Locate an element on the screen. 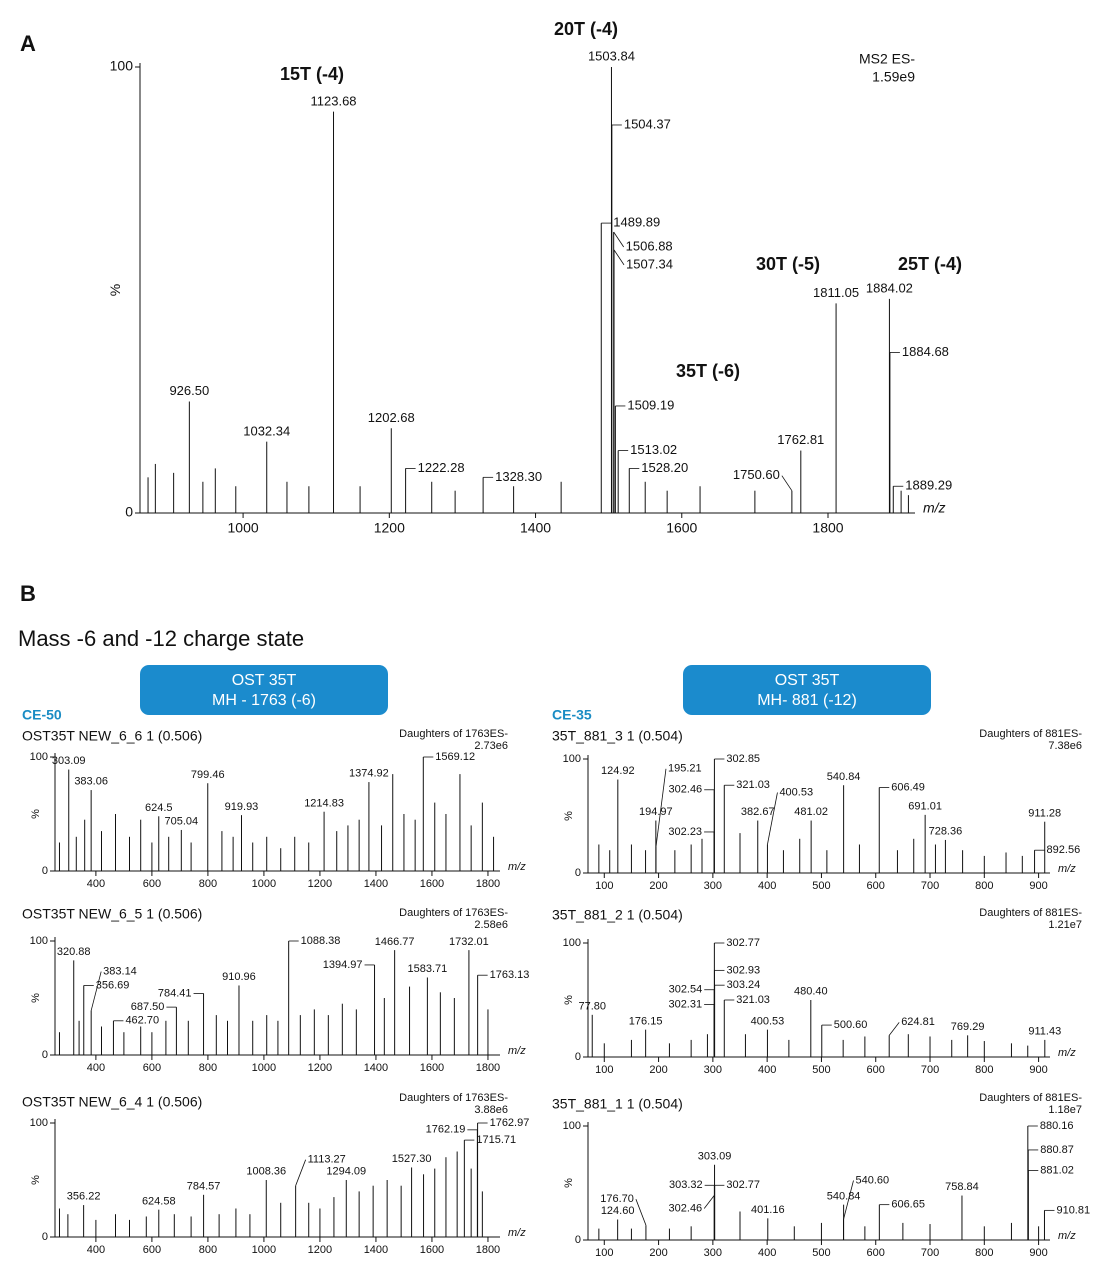  peak-label: 910.81 is located at coordinates (1073, 1210).